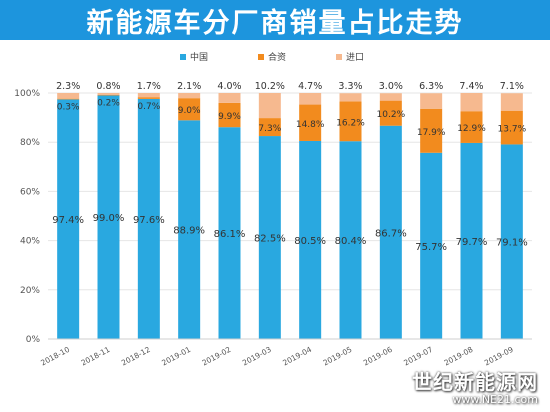 This screenshot has height=412, width=550. Describe the element at coordinates (257, 356) in the screenshot. I see `x-tick-label: 2019-03` at that location.